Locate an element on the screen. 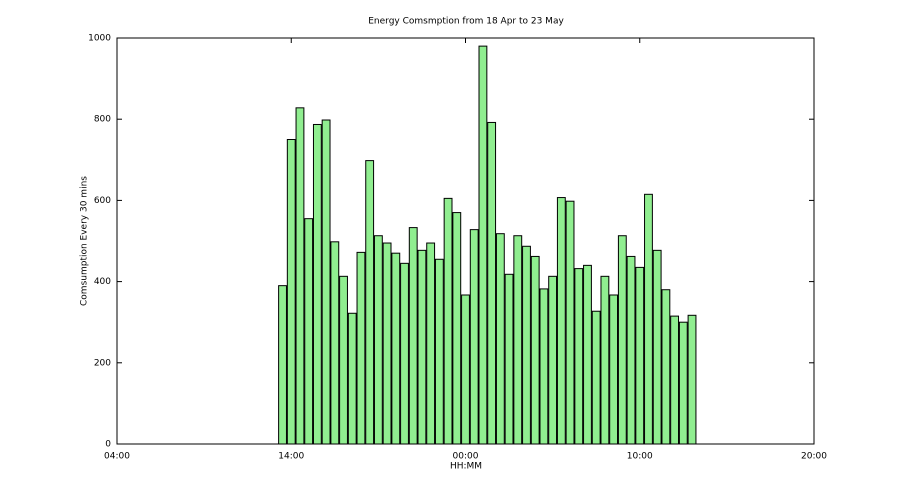 The height and width of the screenshot is (480, 900). x-tick-label: 20:00 is located at coordinates (814, 457).